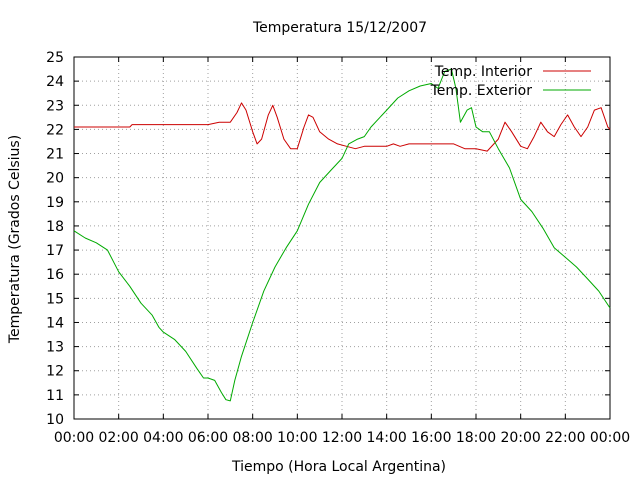 This screenshot has width=640, height=480. What do you see at coordinates (520, 438) in the screenshot?
I see `x-tick-label: 20:00` at bounding box center [520, 438].